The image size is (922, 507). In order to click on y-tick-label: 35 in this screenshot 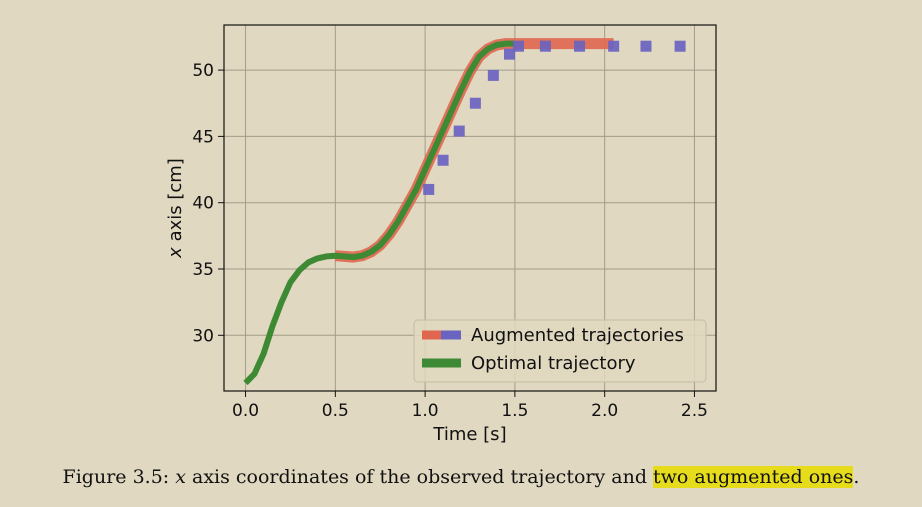, I will do `click(203, 270)`.